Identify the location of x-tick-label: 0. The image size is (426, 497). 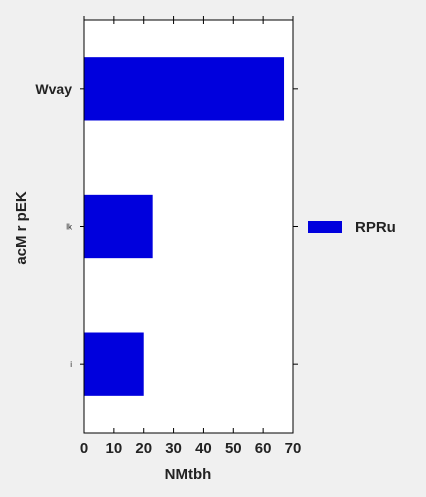
(84, 448).